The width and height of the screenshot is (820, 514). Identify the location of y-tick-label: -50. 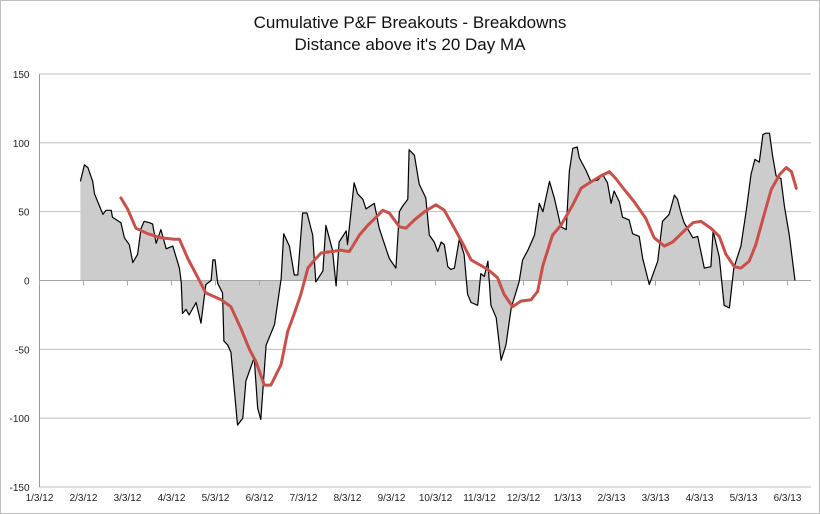
(22, 350).